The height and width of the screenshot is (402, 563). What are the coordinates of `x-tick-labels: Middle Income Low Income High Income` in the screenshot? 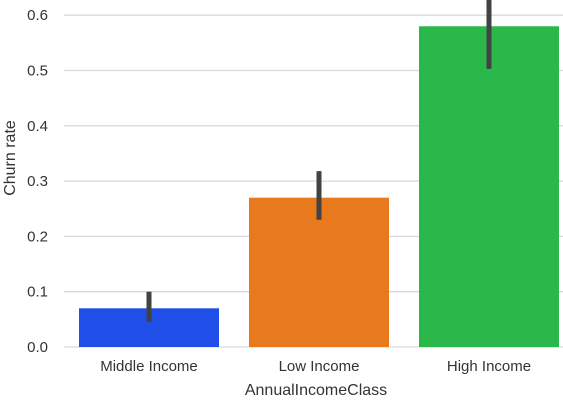 It's located at (315, 366).